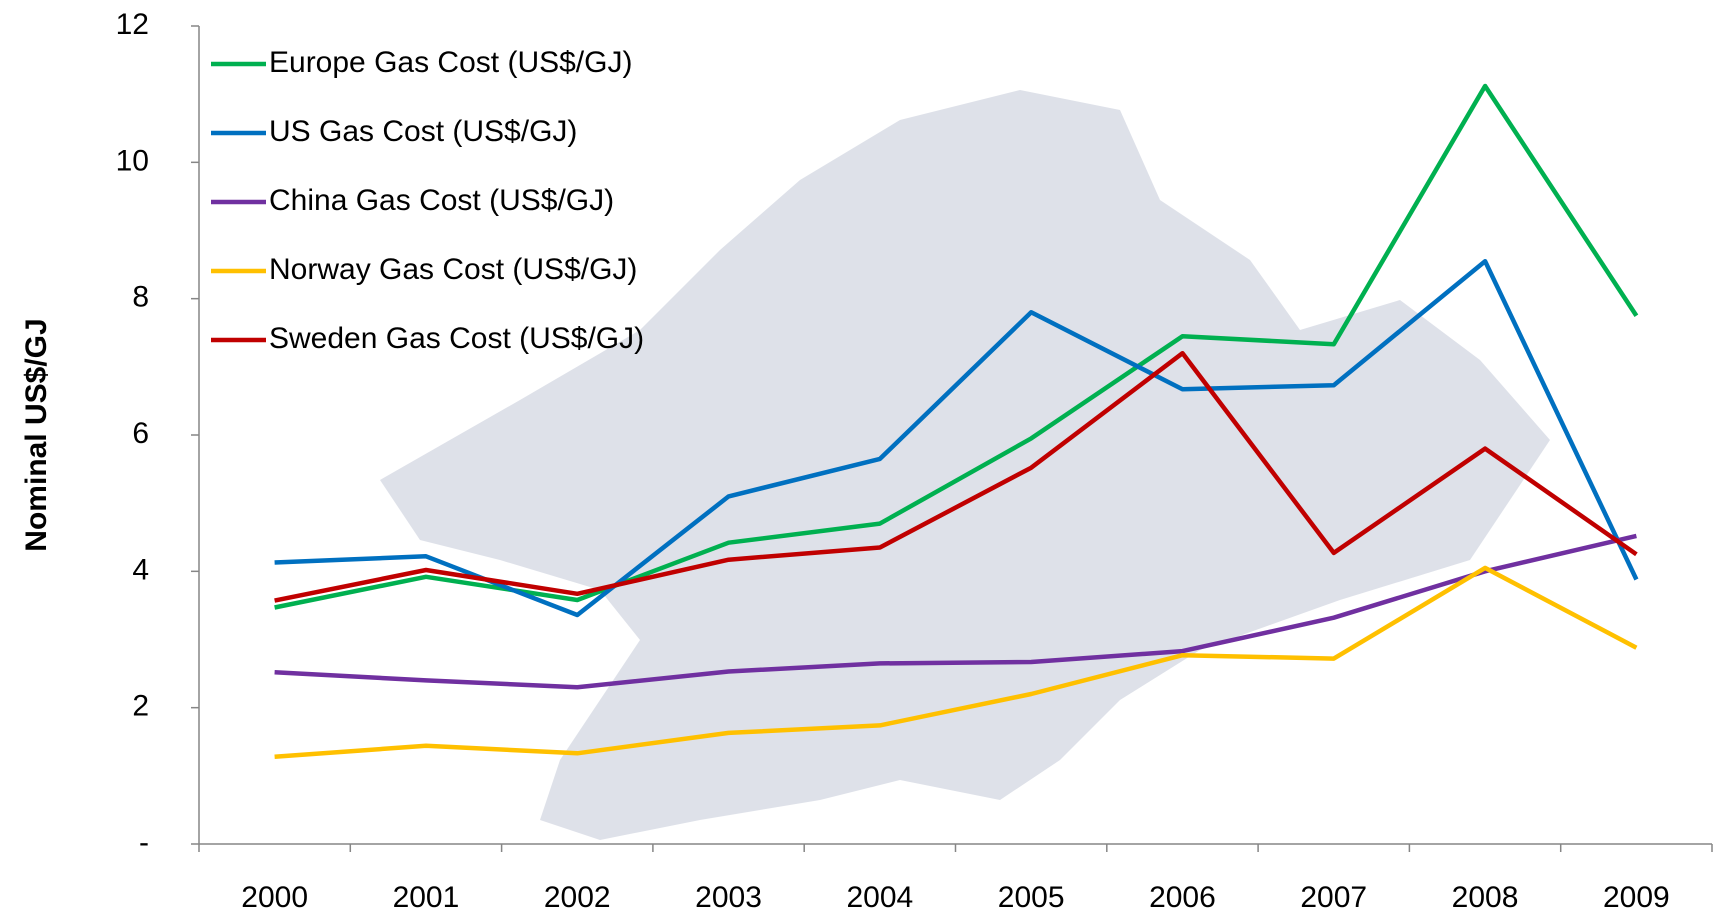 Image resolution: width=1718 pixels, height=916 pixels. I want to click on x-tick-label: 2003, so click(728, 897).